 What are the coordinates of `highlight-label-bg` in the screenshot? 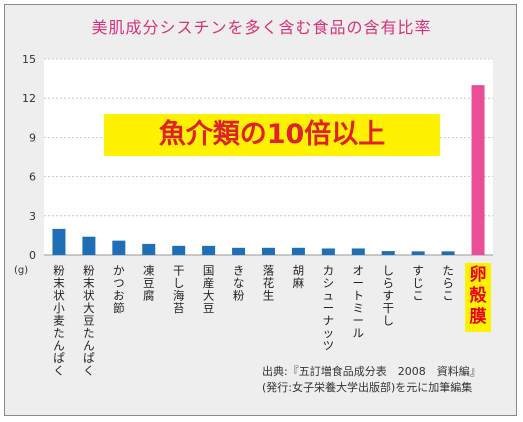 It's located at (478, 297).